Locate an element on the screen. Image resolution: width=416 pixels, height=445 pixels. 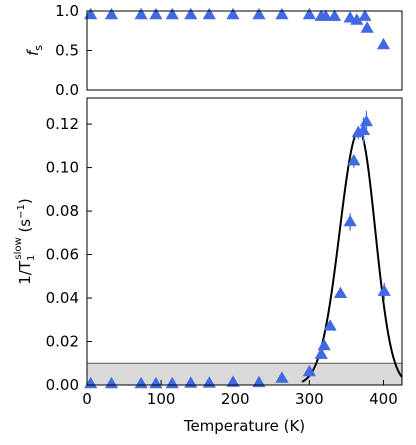
rate-y-tick-label: 0.04 is located at coordinates (62, 298).